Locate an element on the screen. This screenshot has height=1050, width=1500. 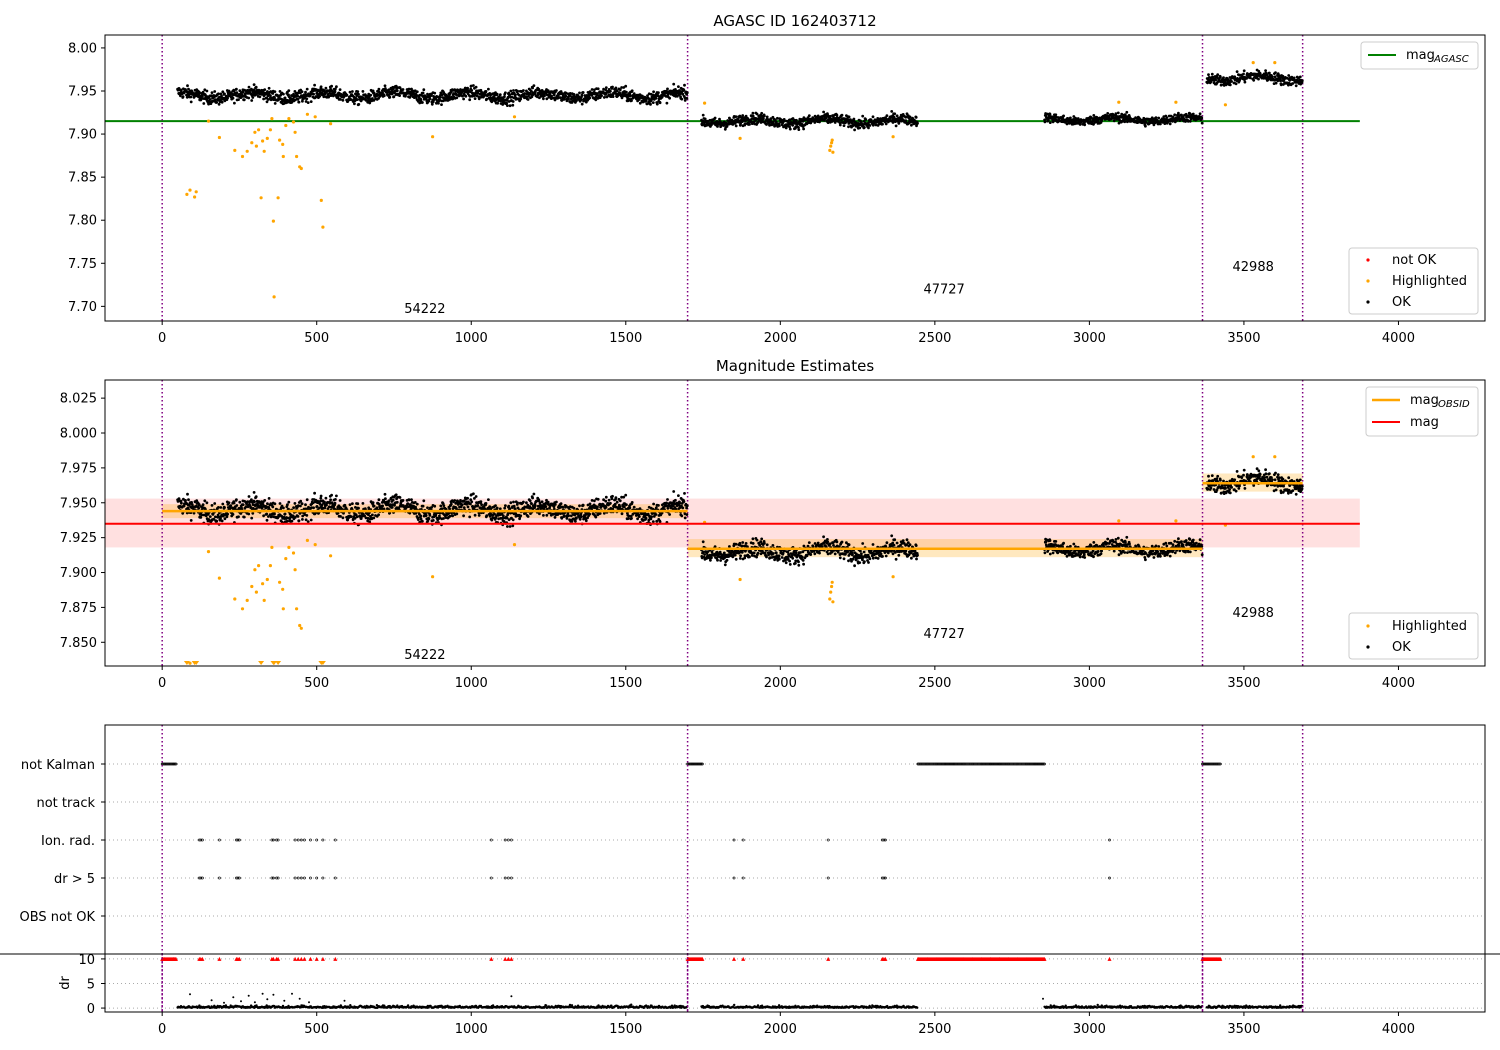
x-tick-label: 2500 is located at coordinates (934, 338).